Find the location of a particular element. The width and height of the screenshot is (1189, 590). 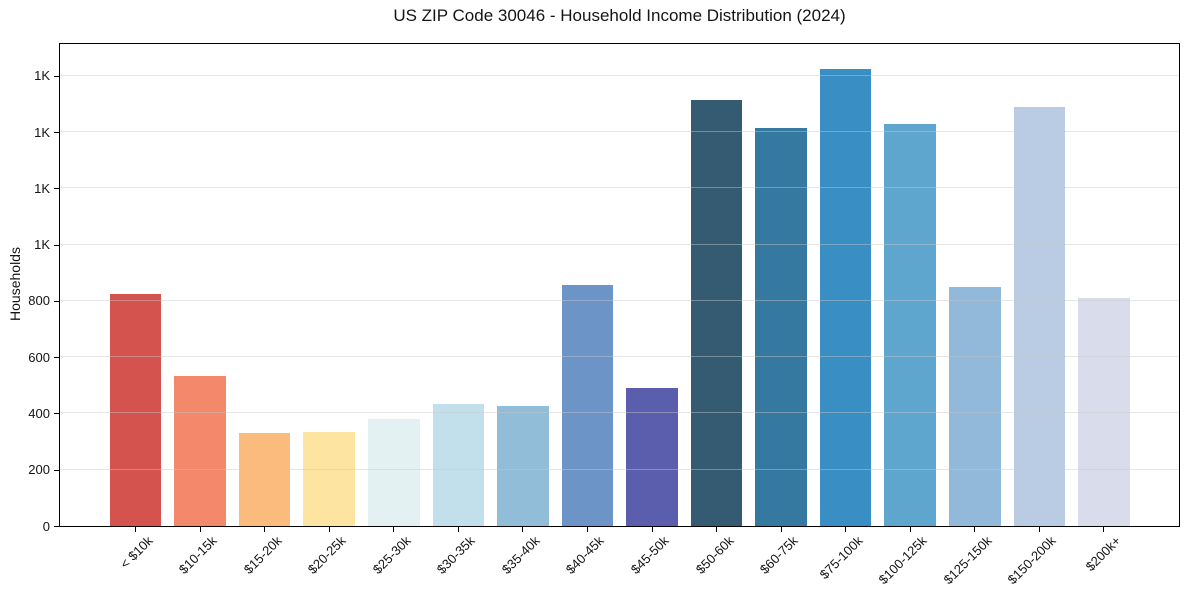

y-tick-label: 0 is located at coordinates (46, 526).